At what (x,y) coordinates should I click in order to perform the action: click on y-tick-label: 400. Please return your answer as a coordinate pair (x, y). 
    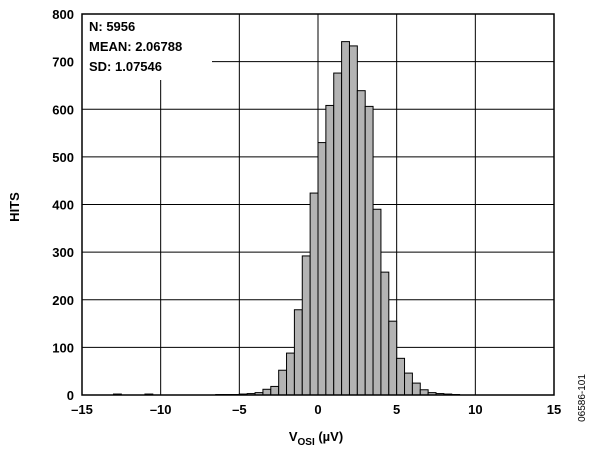
    Looking at the image, I should click on (63, 205).